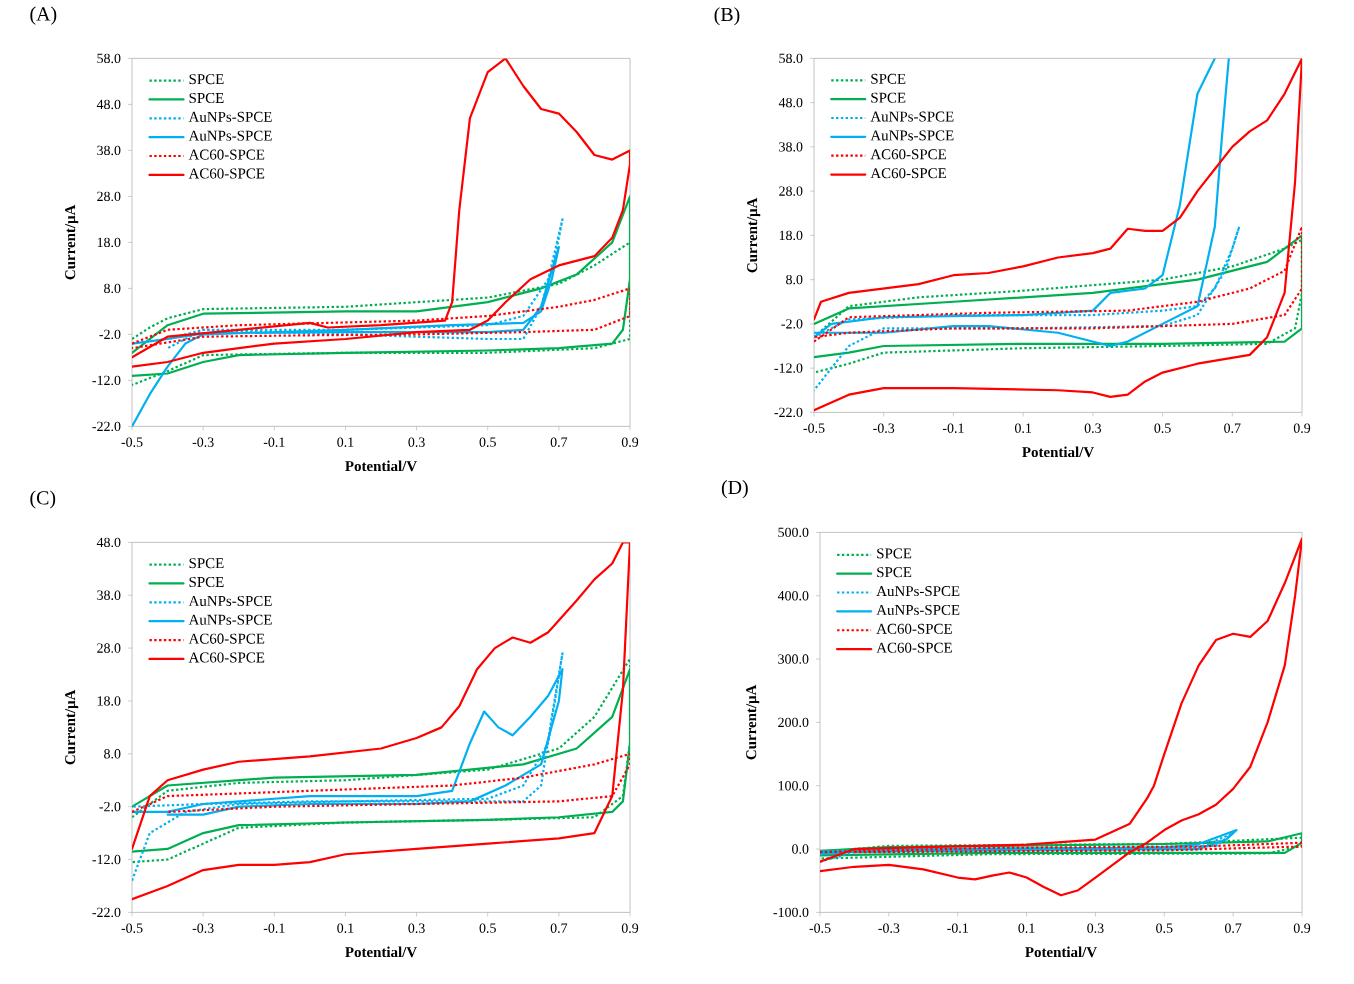 Image resolution: width=1354 pixels, height=984 pixels. What do you see at coordinates (43, 499) in the screenshot?
I see `chart-title: (C)` at bounding box center [43, 499].